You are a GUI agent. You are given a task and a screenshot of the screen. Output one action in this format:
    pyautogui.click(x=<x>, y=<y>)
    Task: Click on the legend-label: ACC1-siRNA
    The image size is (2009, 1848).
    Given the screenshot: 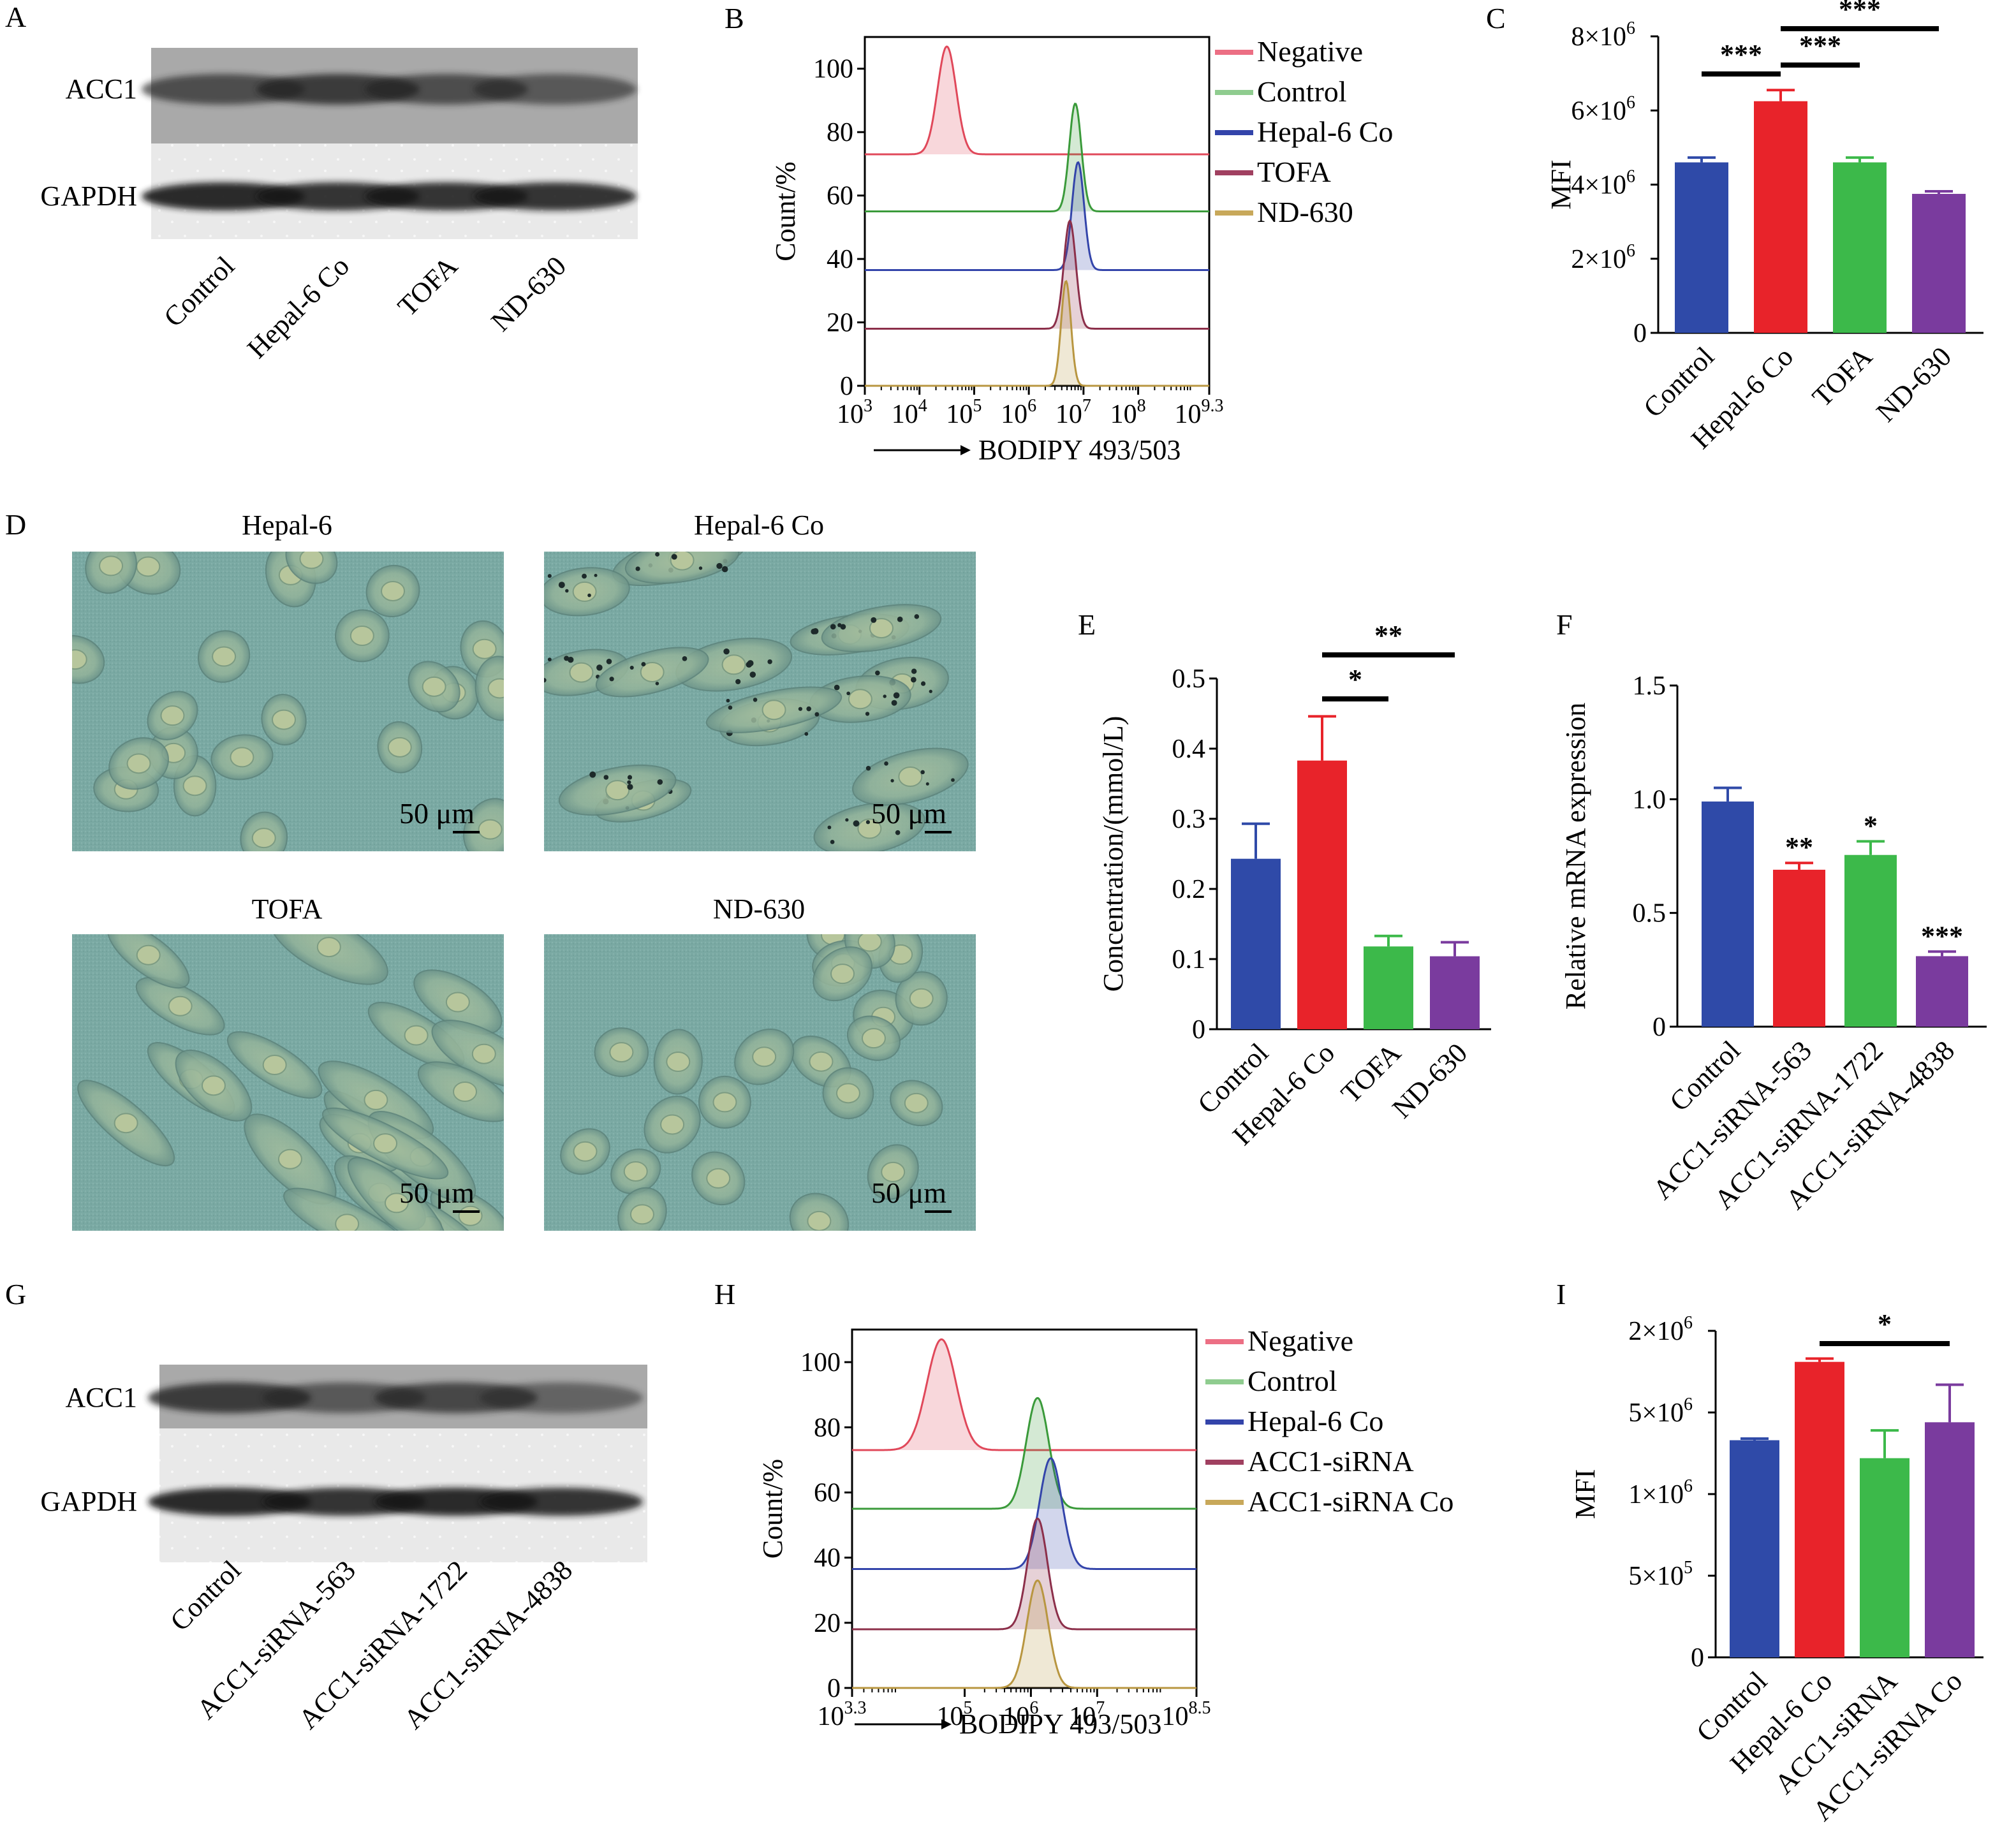 What is the action you would take?
    pyautogui.click(x=1330, y=1461)
    